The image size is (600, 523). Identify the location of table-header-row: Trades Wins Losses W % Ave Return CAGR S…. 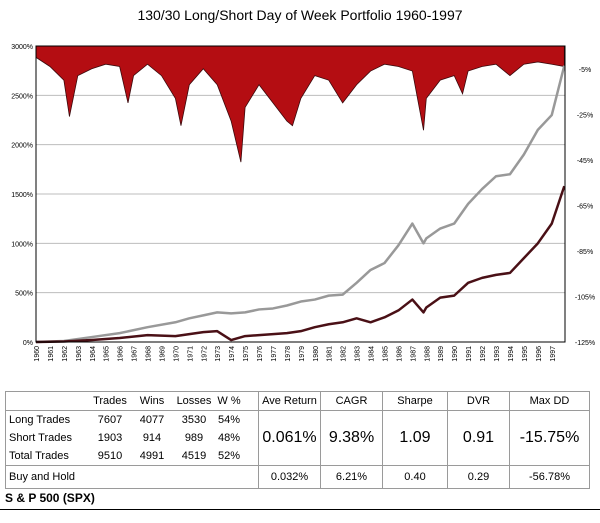
(297, 401).